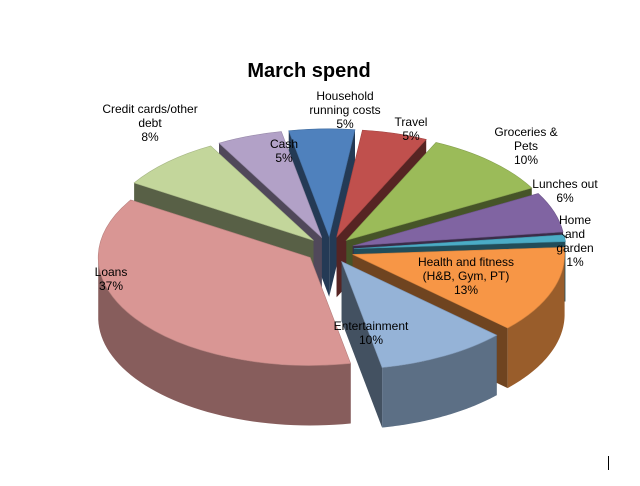 The height and width of the screenshot is (486, 640). I want to click on pie-slice-entertainment, so click(419, 344).